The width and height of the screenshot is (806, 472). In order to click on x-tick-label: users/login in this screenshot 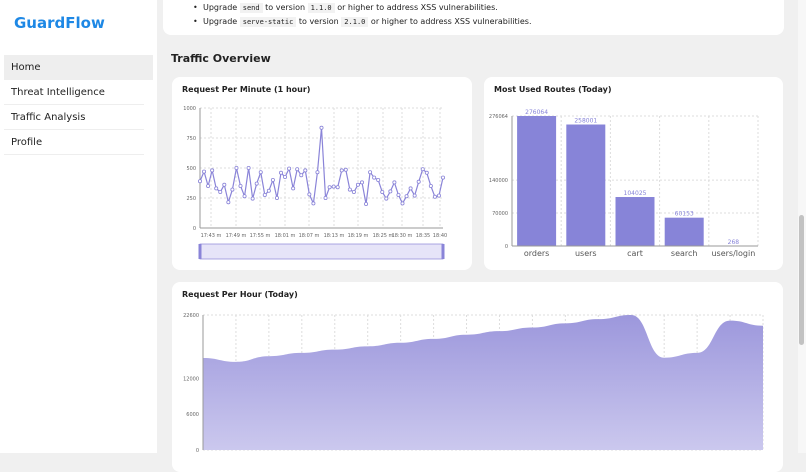, I will do `click(733, 253)`.